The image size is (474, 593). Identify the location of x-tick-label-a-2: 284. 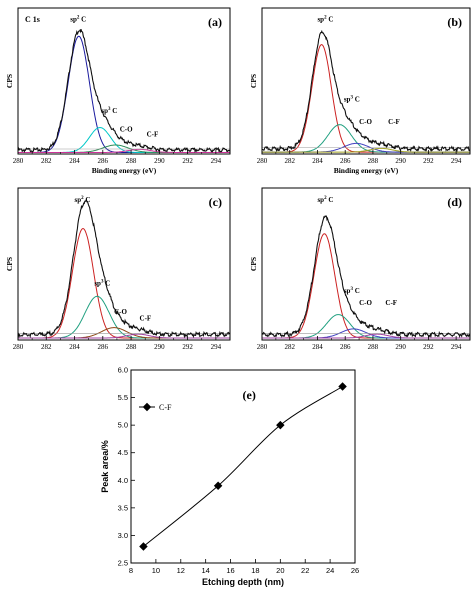
(74, 161).